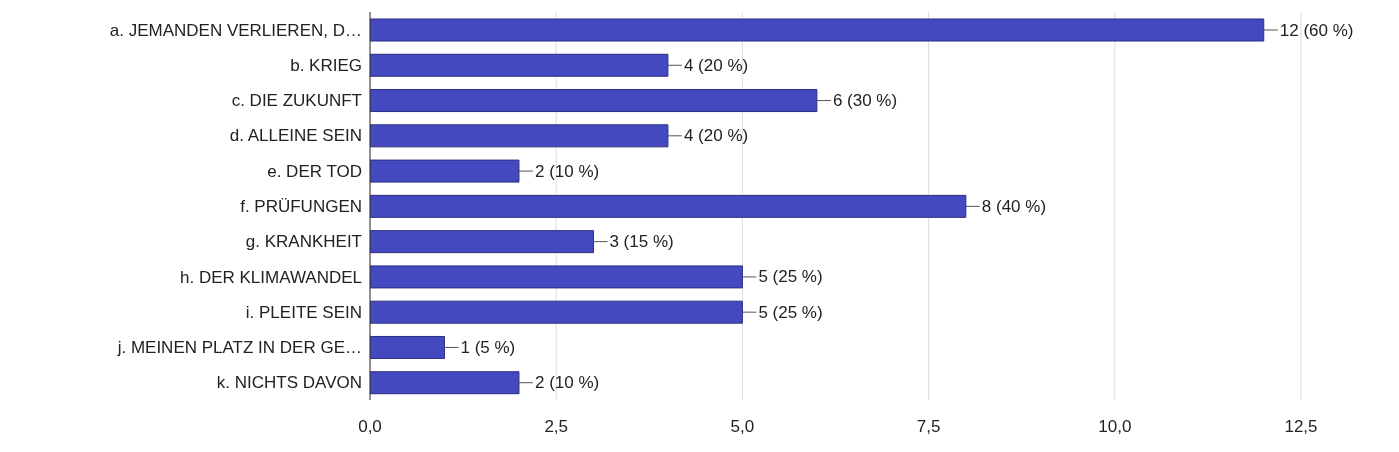 The image size is (1399, 452). What do you see at coordinates (1316, 30) in the screenshot?
I see `data-label: 12 (60 %)` at bounding box center [1316, 30].